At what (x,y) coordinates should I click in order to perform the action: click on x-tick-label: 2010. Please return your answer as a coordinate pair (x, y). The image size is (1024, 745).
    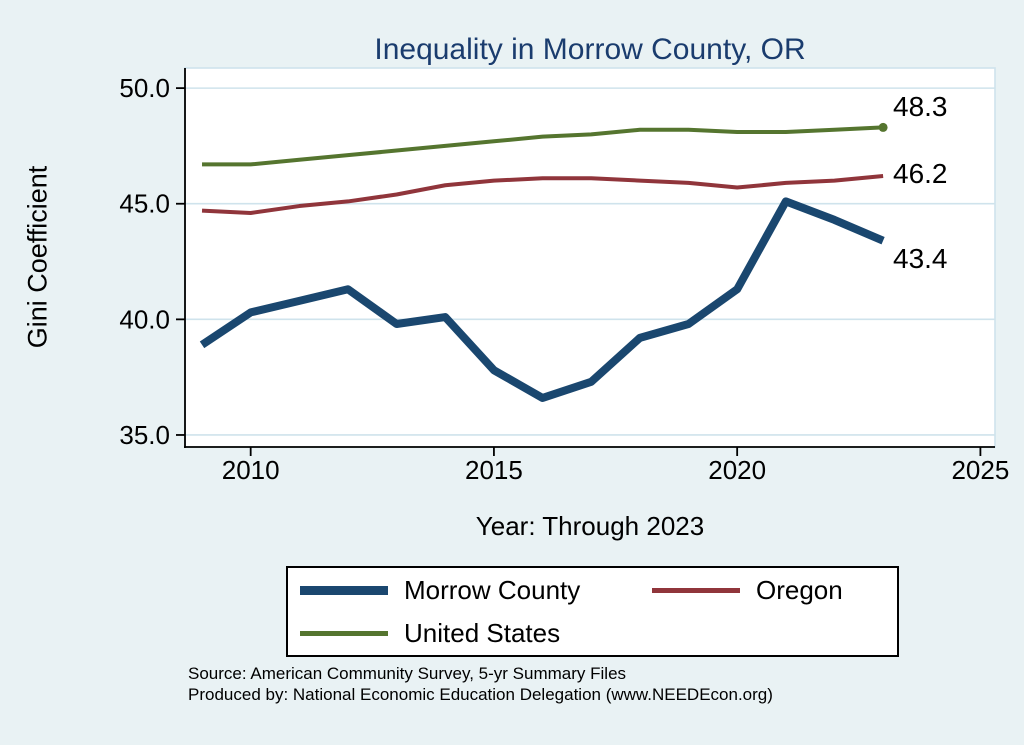
    Looking at the image, I should click on (251, 470).